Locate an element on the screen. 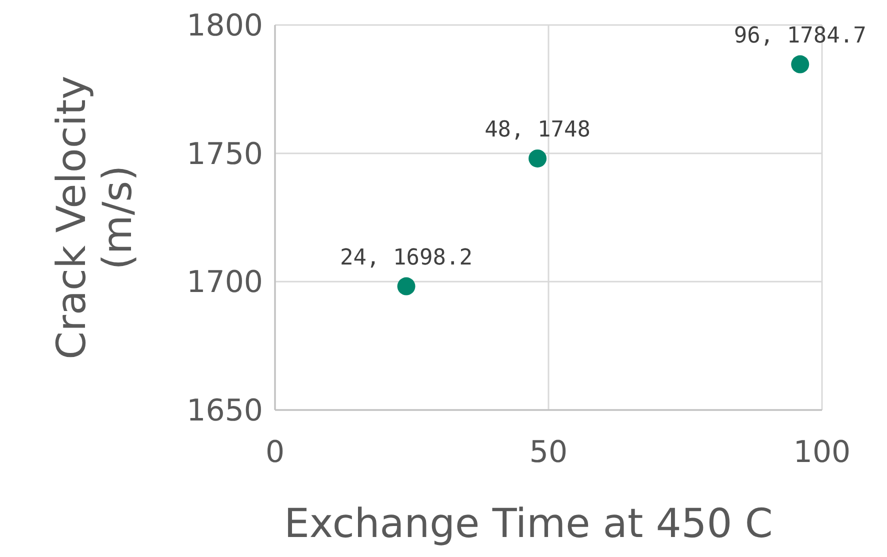  x-tick-label: 0 is located at coordinates (275, 452).